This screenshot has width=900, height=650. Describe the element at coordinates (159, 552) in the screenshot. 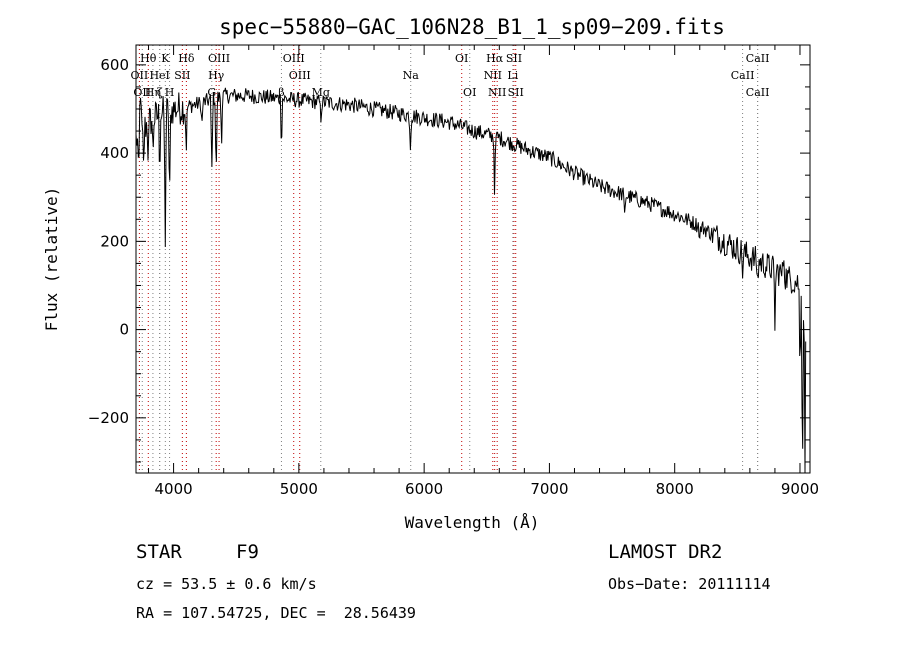

I see `object-class: STAR` at that location.